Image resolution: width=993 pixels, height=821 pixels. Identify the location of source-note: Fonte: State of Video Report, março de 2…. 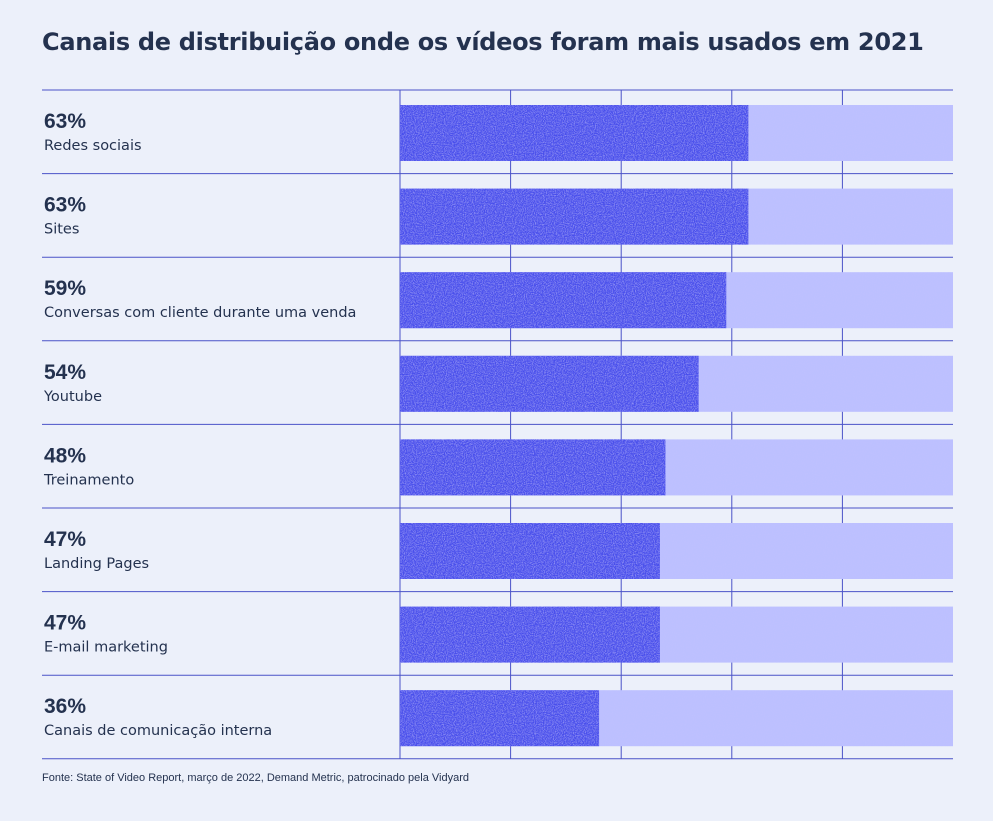
(256, 778).